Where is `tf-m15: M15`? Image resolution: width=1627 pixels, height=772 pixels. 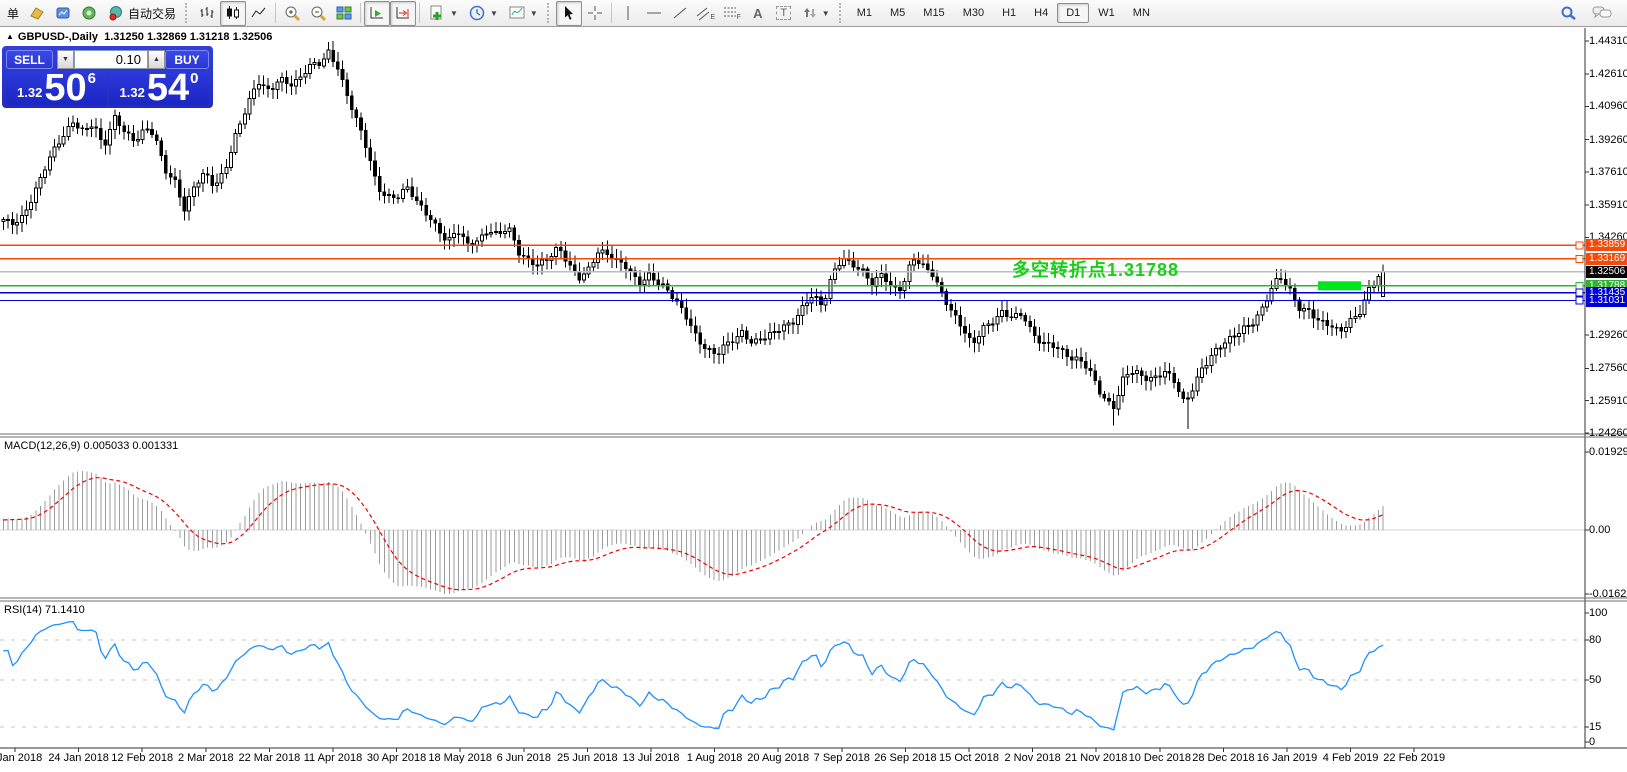
tf-m15: M15 is located at coordinates (934, 13).